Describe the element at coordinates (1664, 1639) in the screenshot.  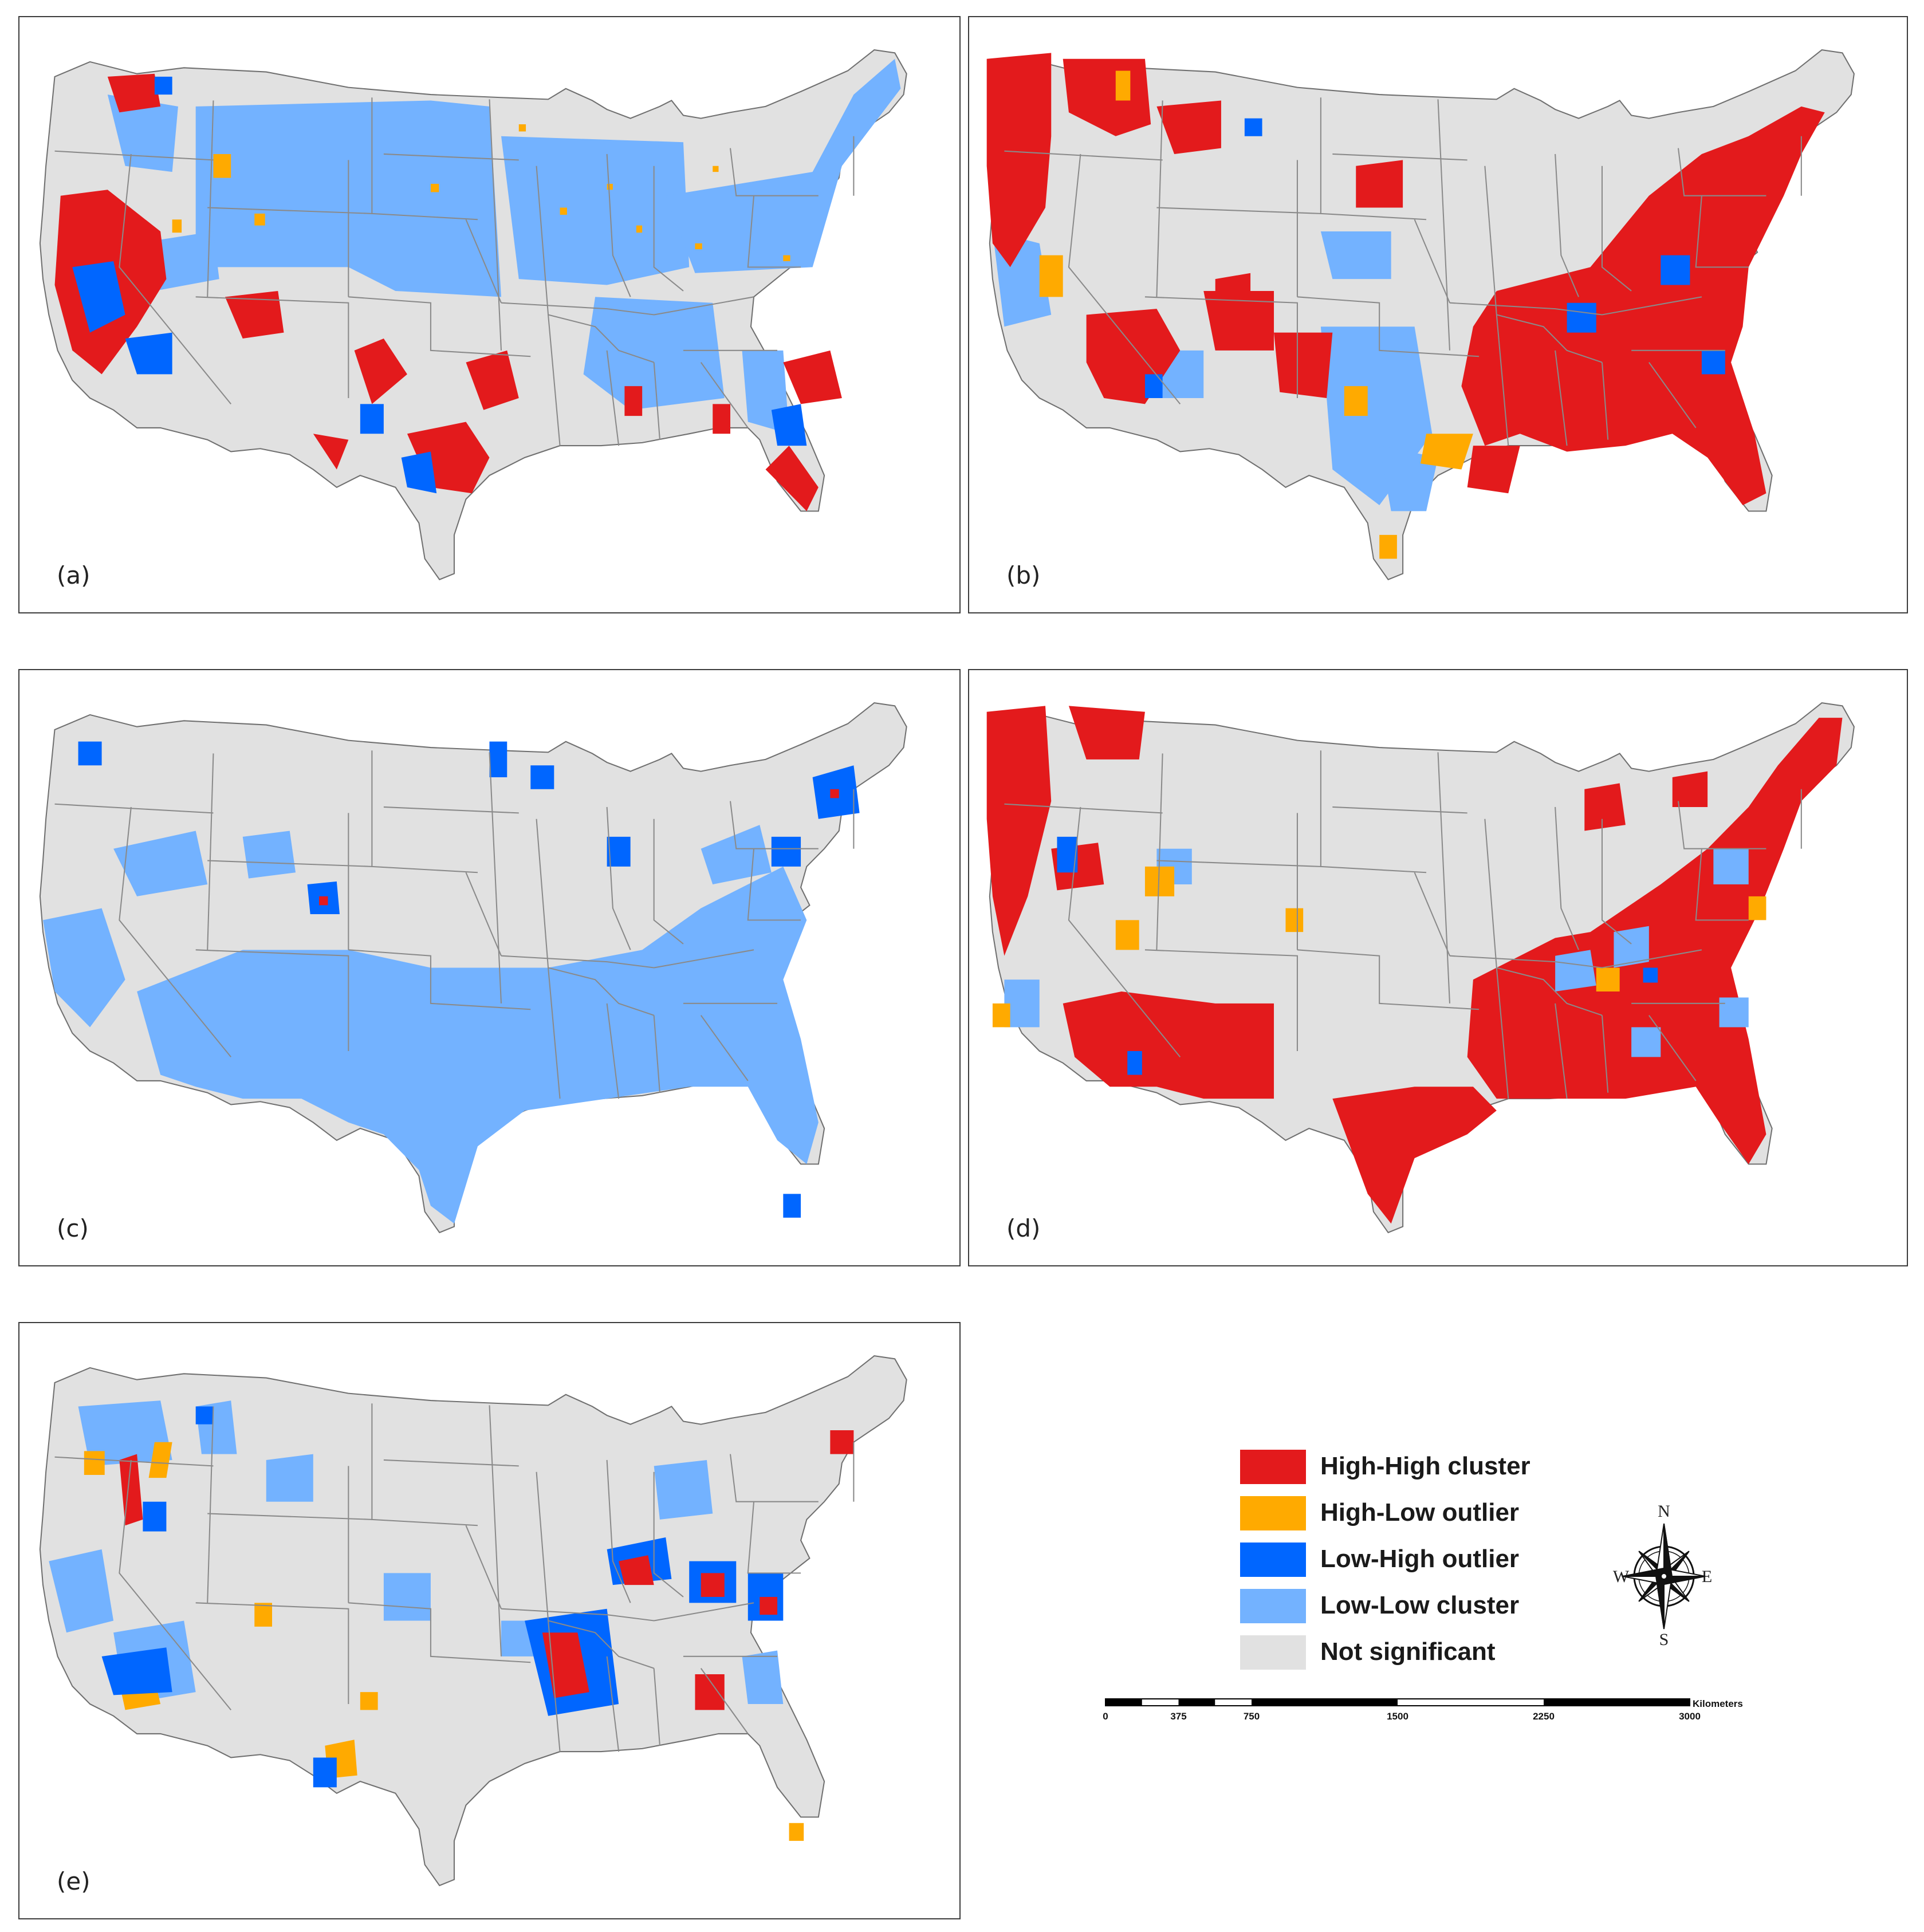
I see `compass-south-label: S` at that location.